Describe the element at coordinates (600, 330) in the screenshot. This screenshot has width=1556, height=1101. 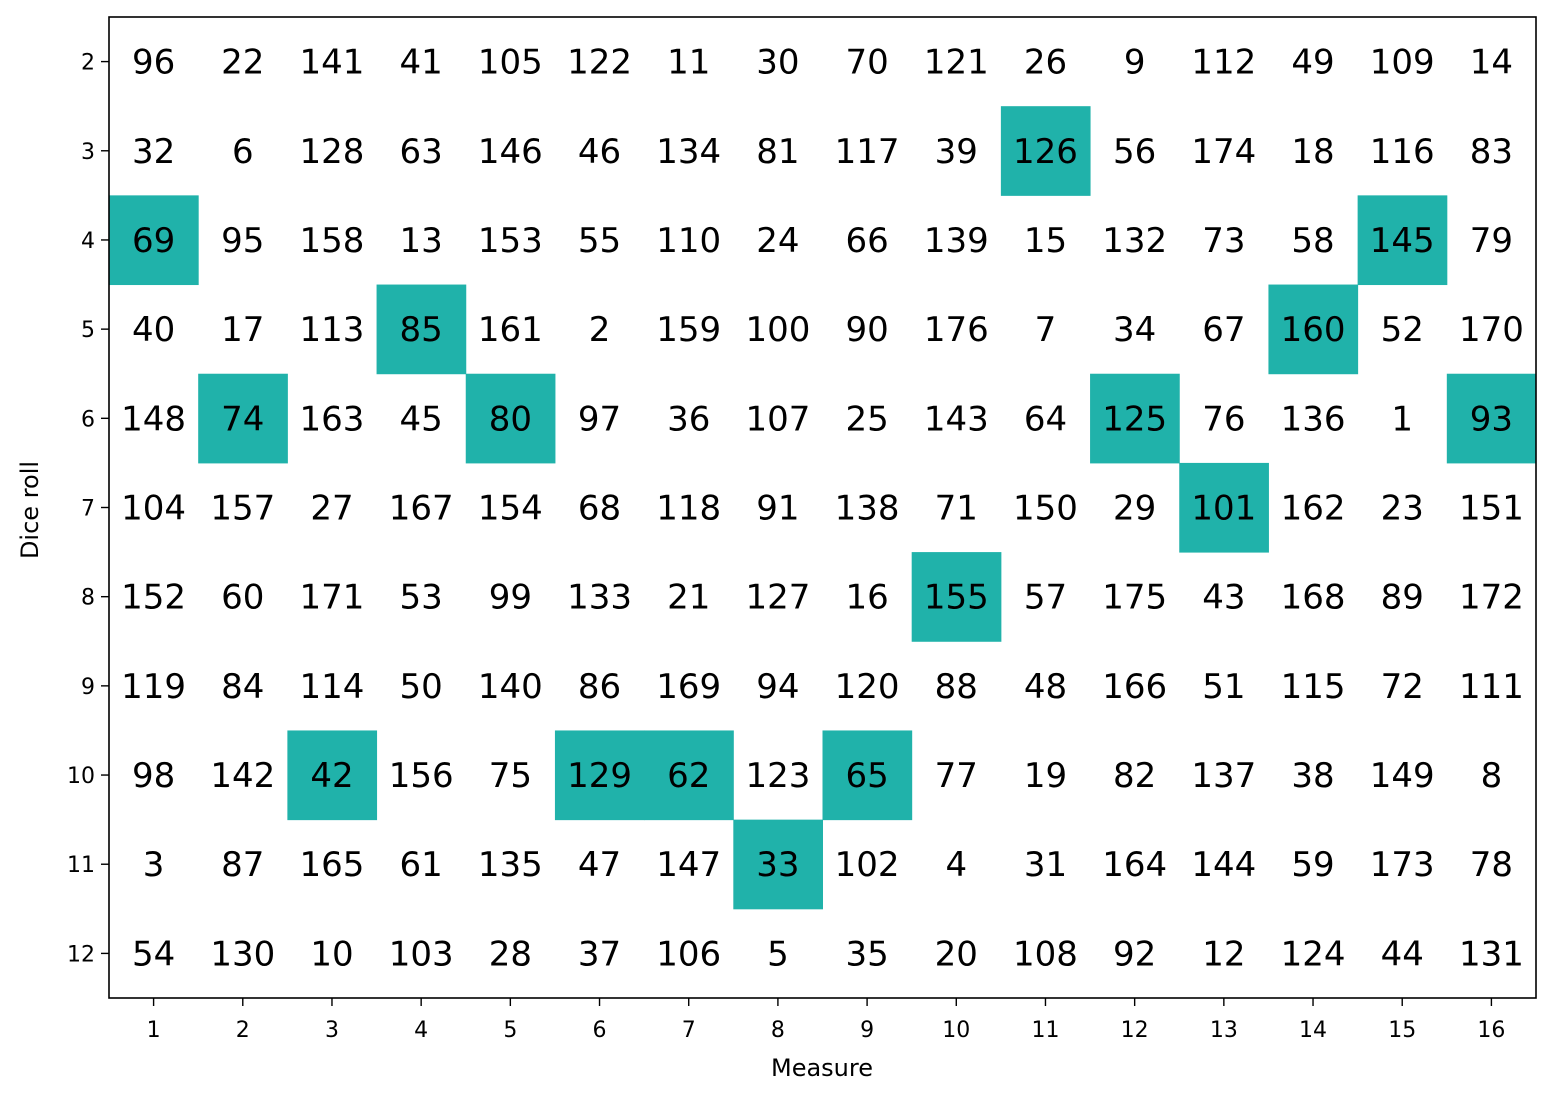
I see `cell-value: 2` at that location.